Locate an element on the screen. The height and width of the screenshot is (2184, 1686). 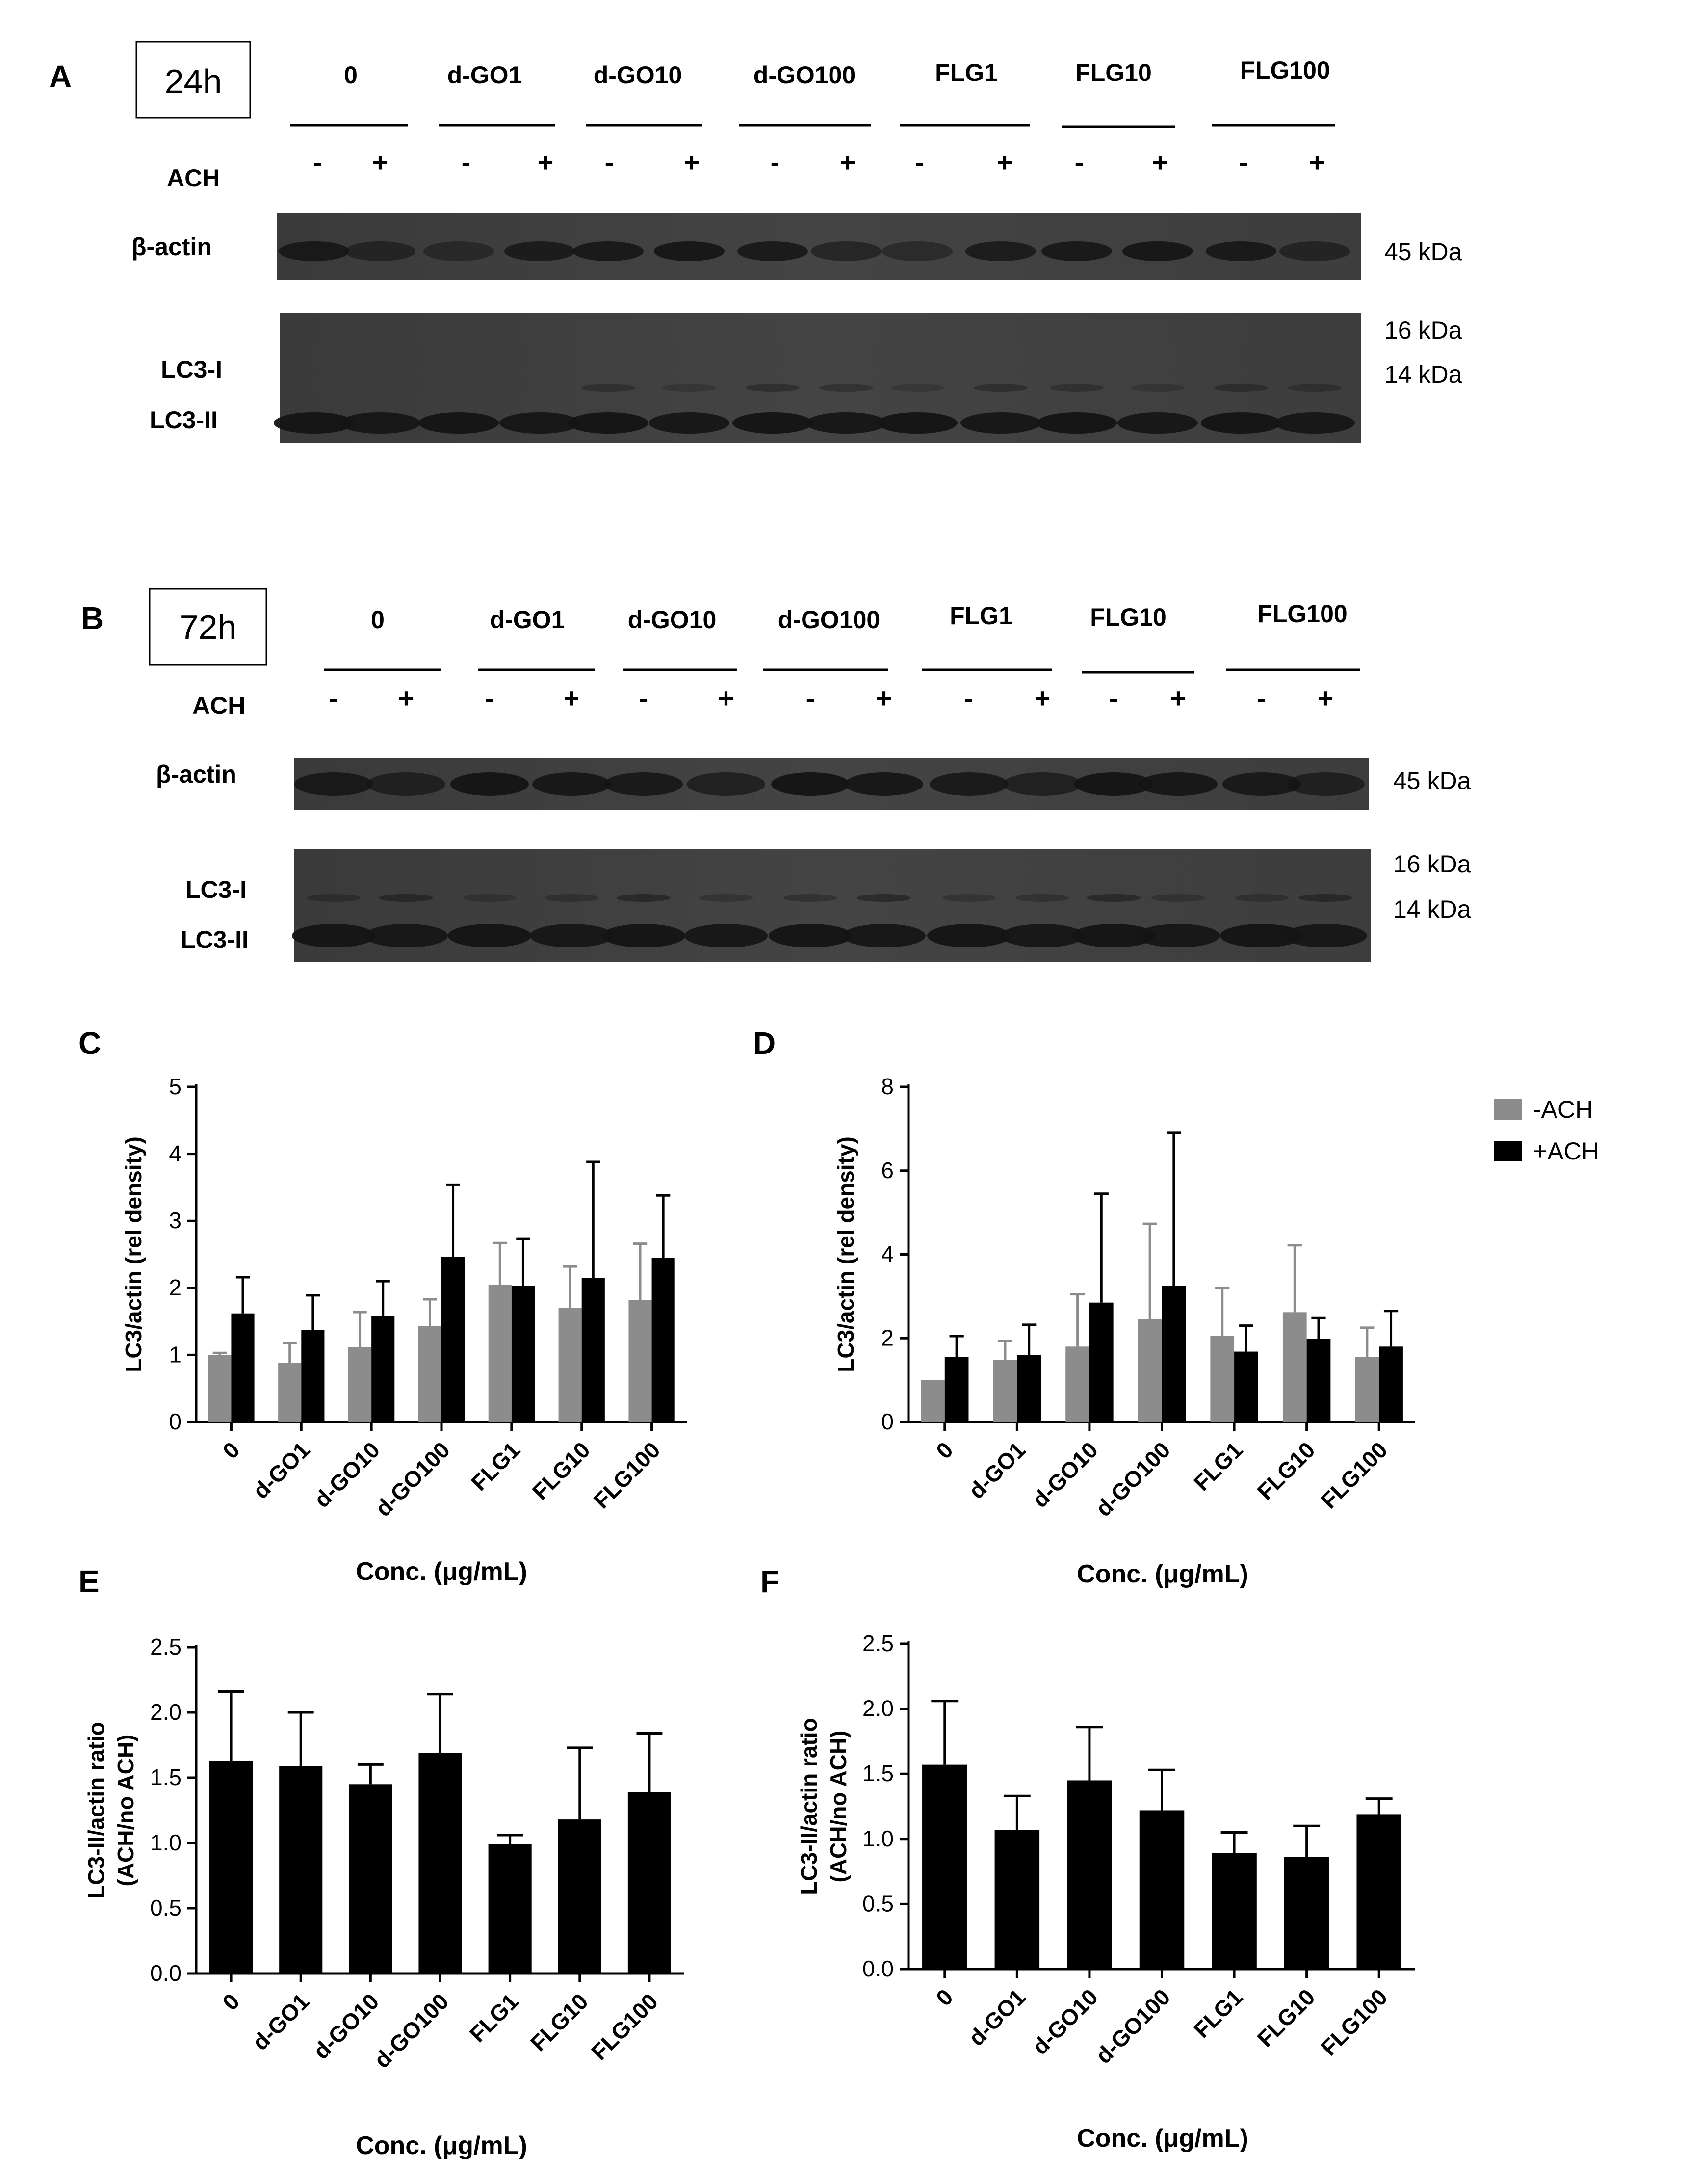
panel-a-group-headers: 0 d-GO1 d-GO10 d-GO100 FLG1 FLG10 FLG100 is located at coordinates (837, 72).